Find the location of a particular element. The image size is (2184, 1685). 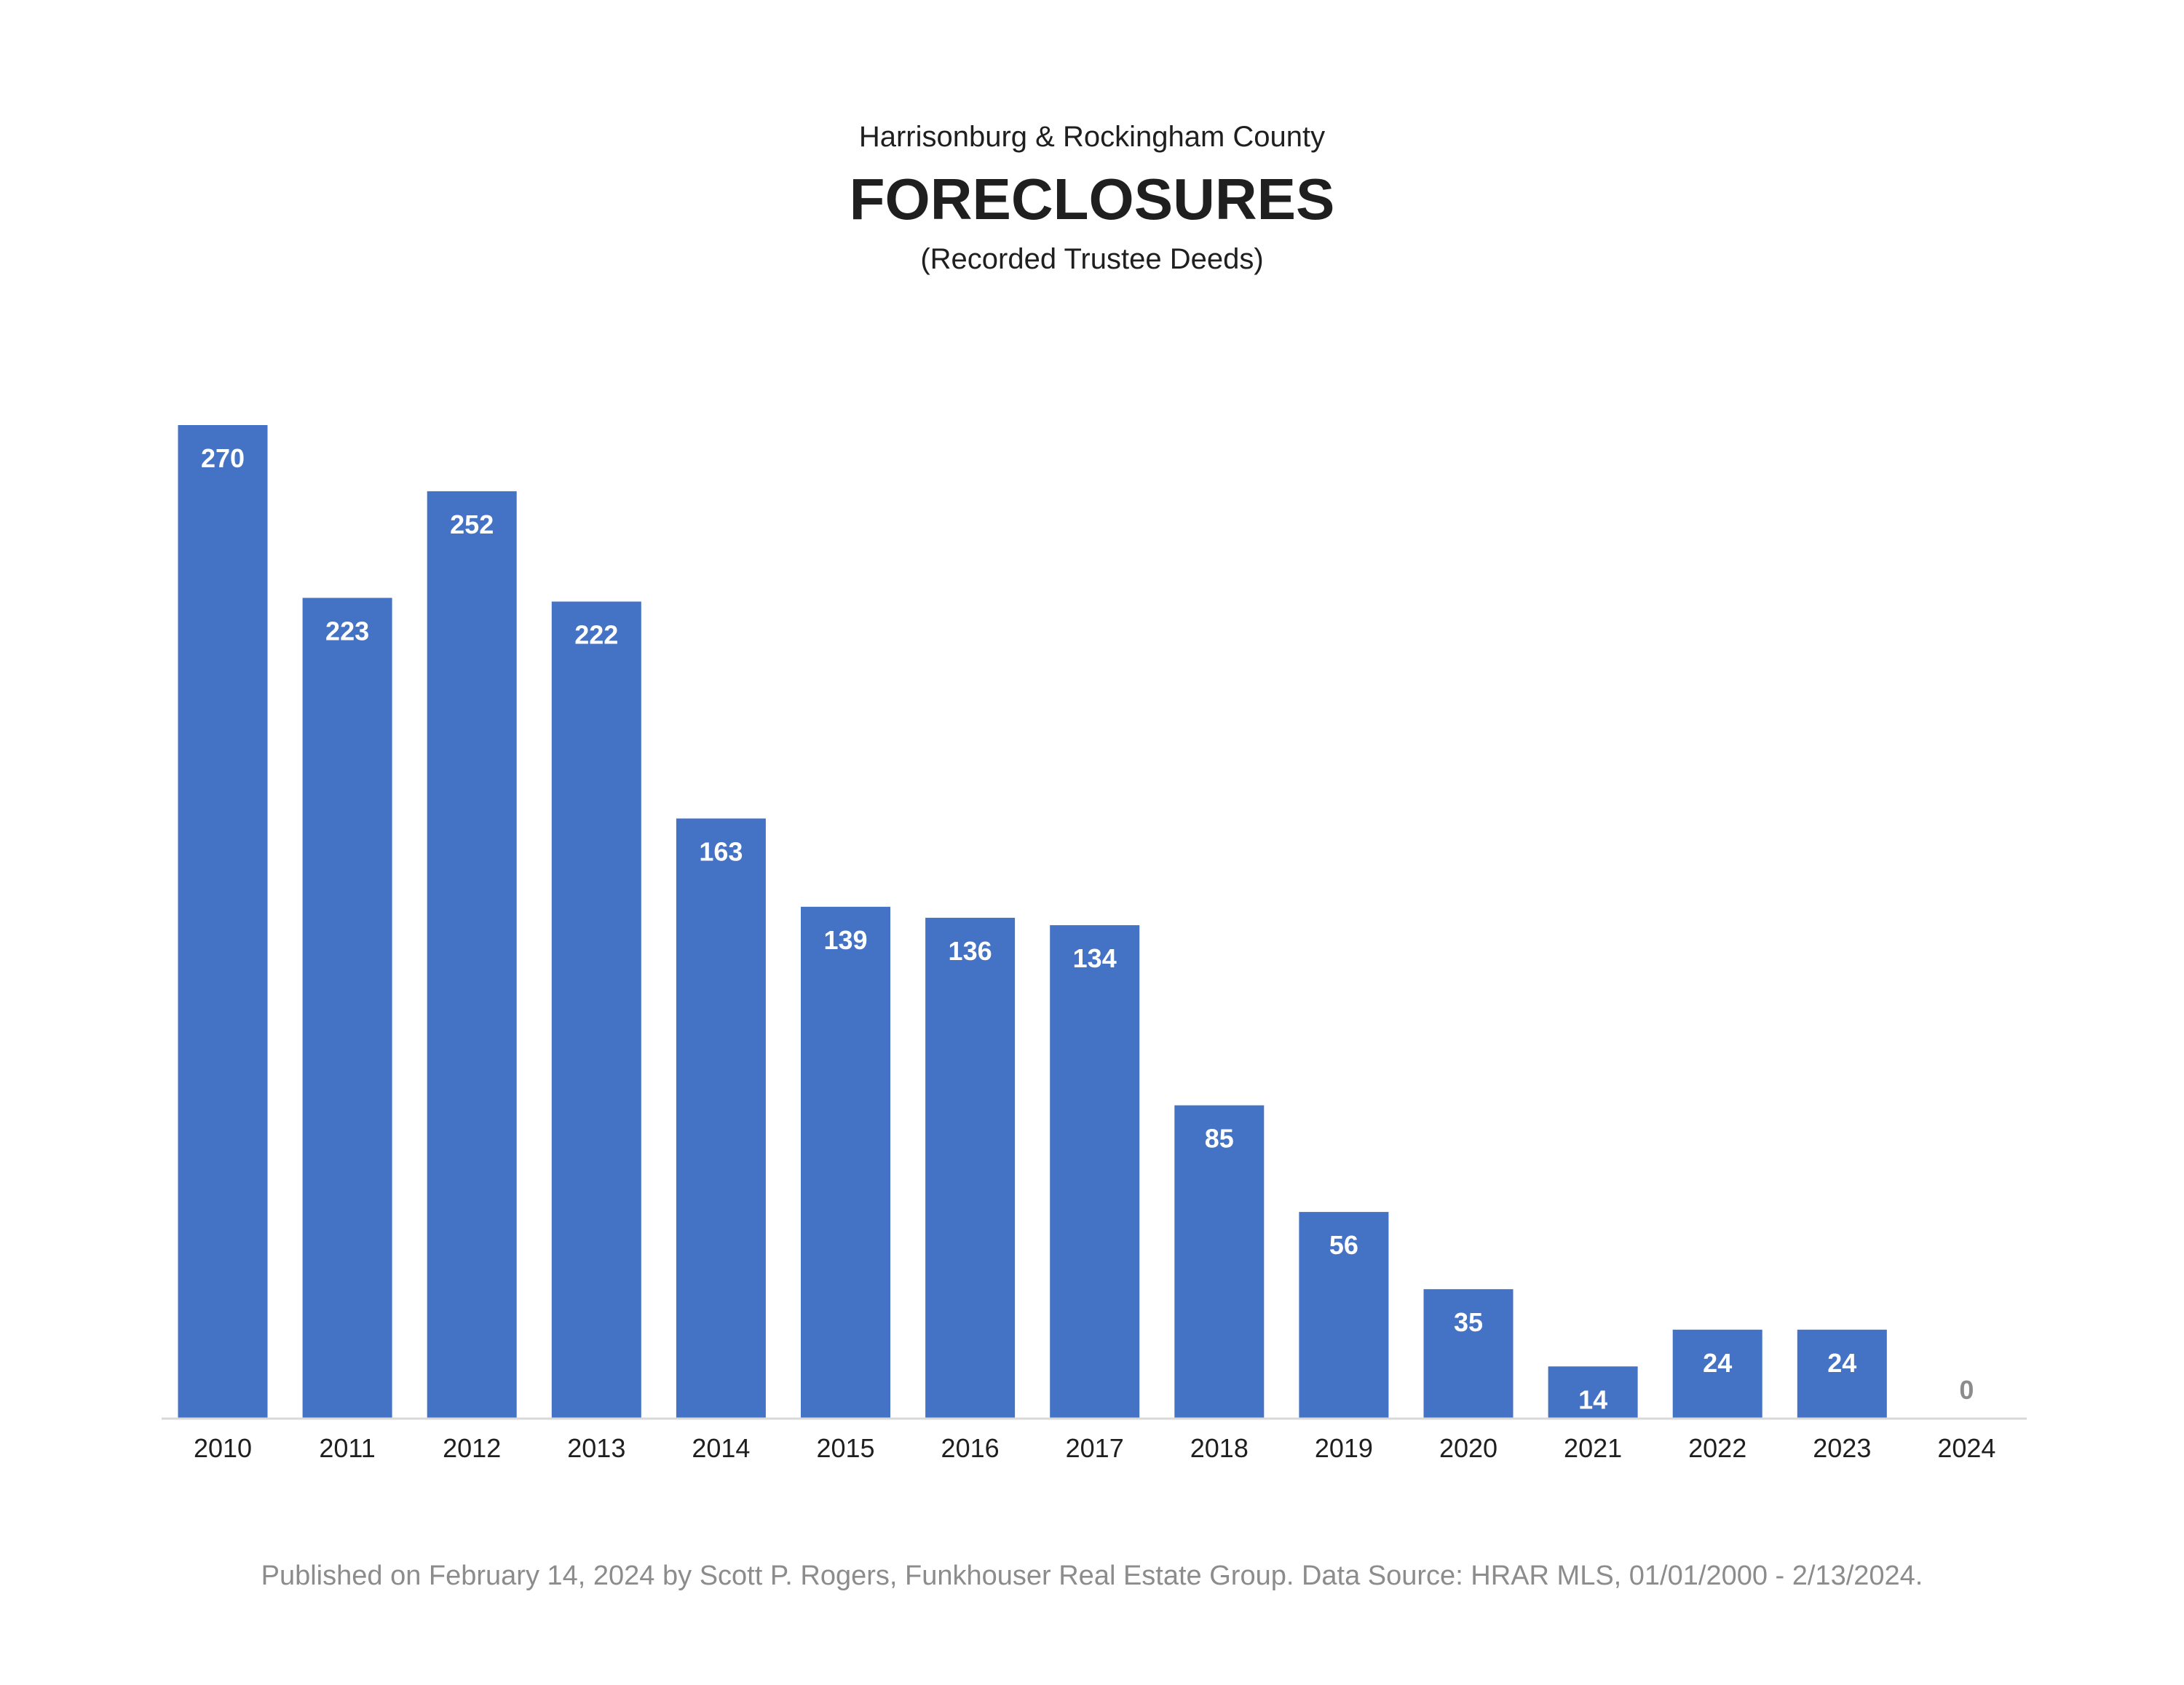

chart-title: FORECLOSURES is located at coordinates (1092, 199).